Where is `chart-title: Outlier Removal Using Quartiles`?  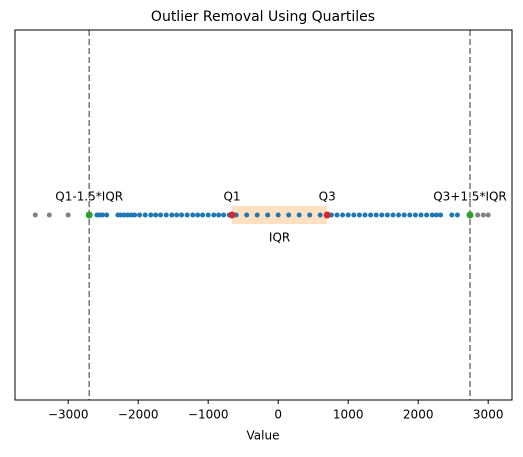 chart-title: Outlier Removal Using Quartiles is located at coordinates (263, 17).